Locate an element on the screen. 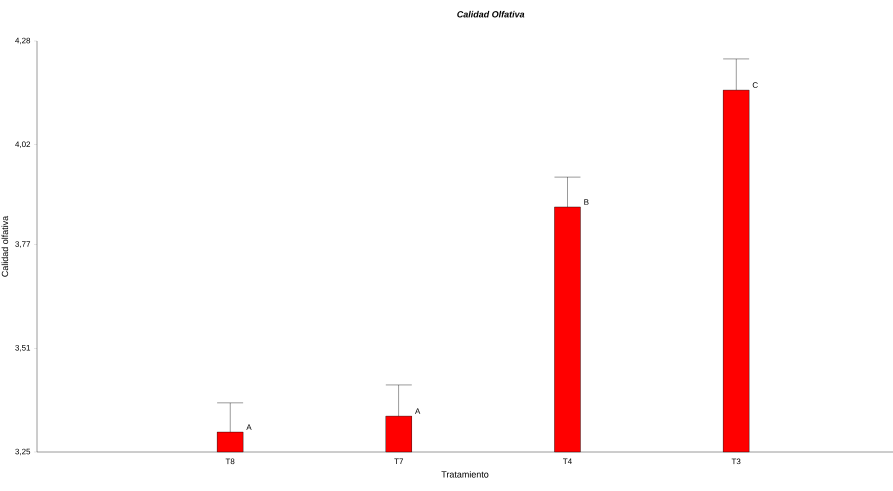 The height and width of the screenshot is (491, 893). y-axis-title: Calidad olfativa is located at coordinates (5, 246).